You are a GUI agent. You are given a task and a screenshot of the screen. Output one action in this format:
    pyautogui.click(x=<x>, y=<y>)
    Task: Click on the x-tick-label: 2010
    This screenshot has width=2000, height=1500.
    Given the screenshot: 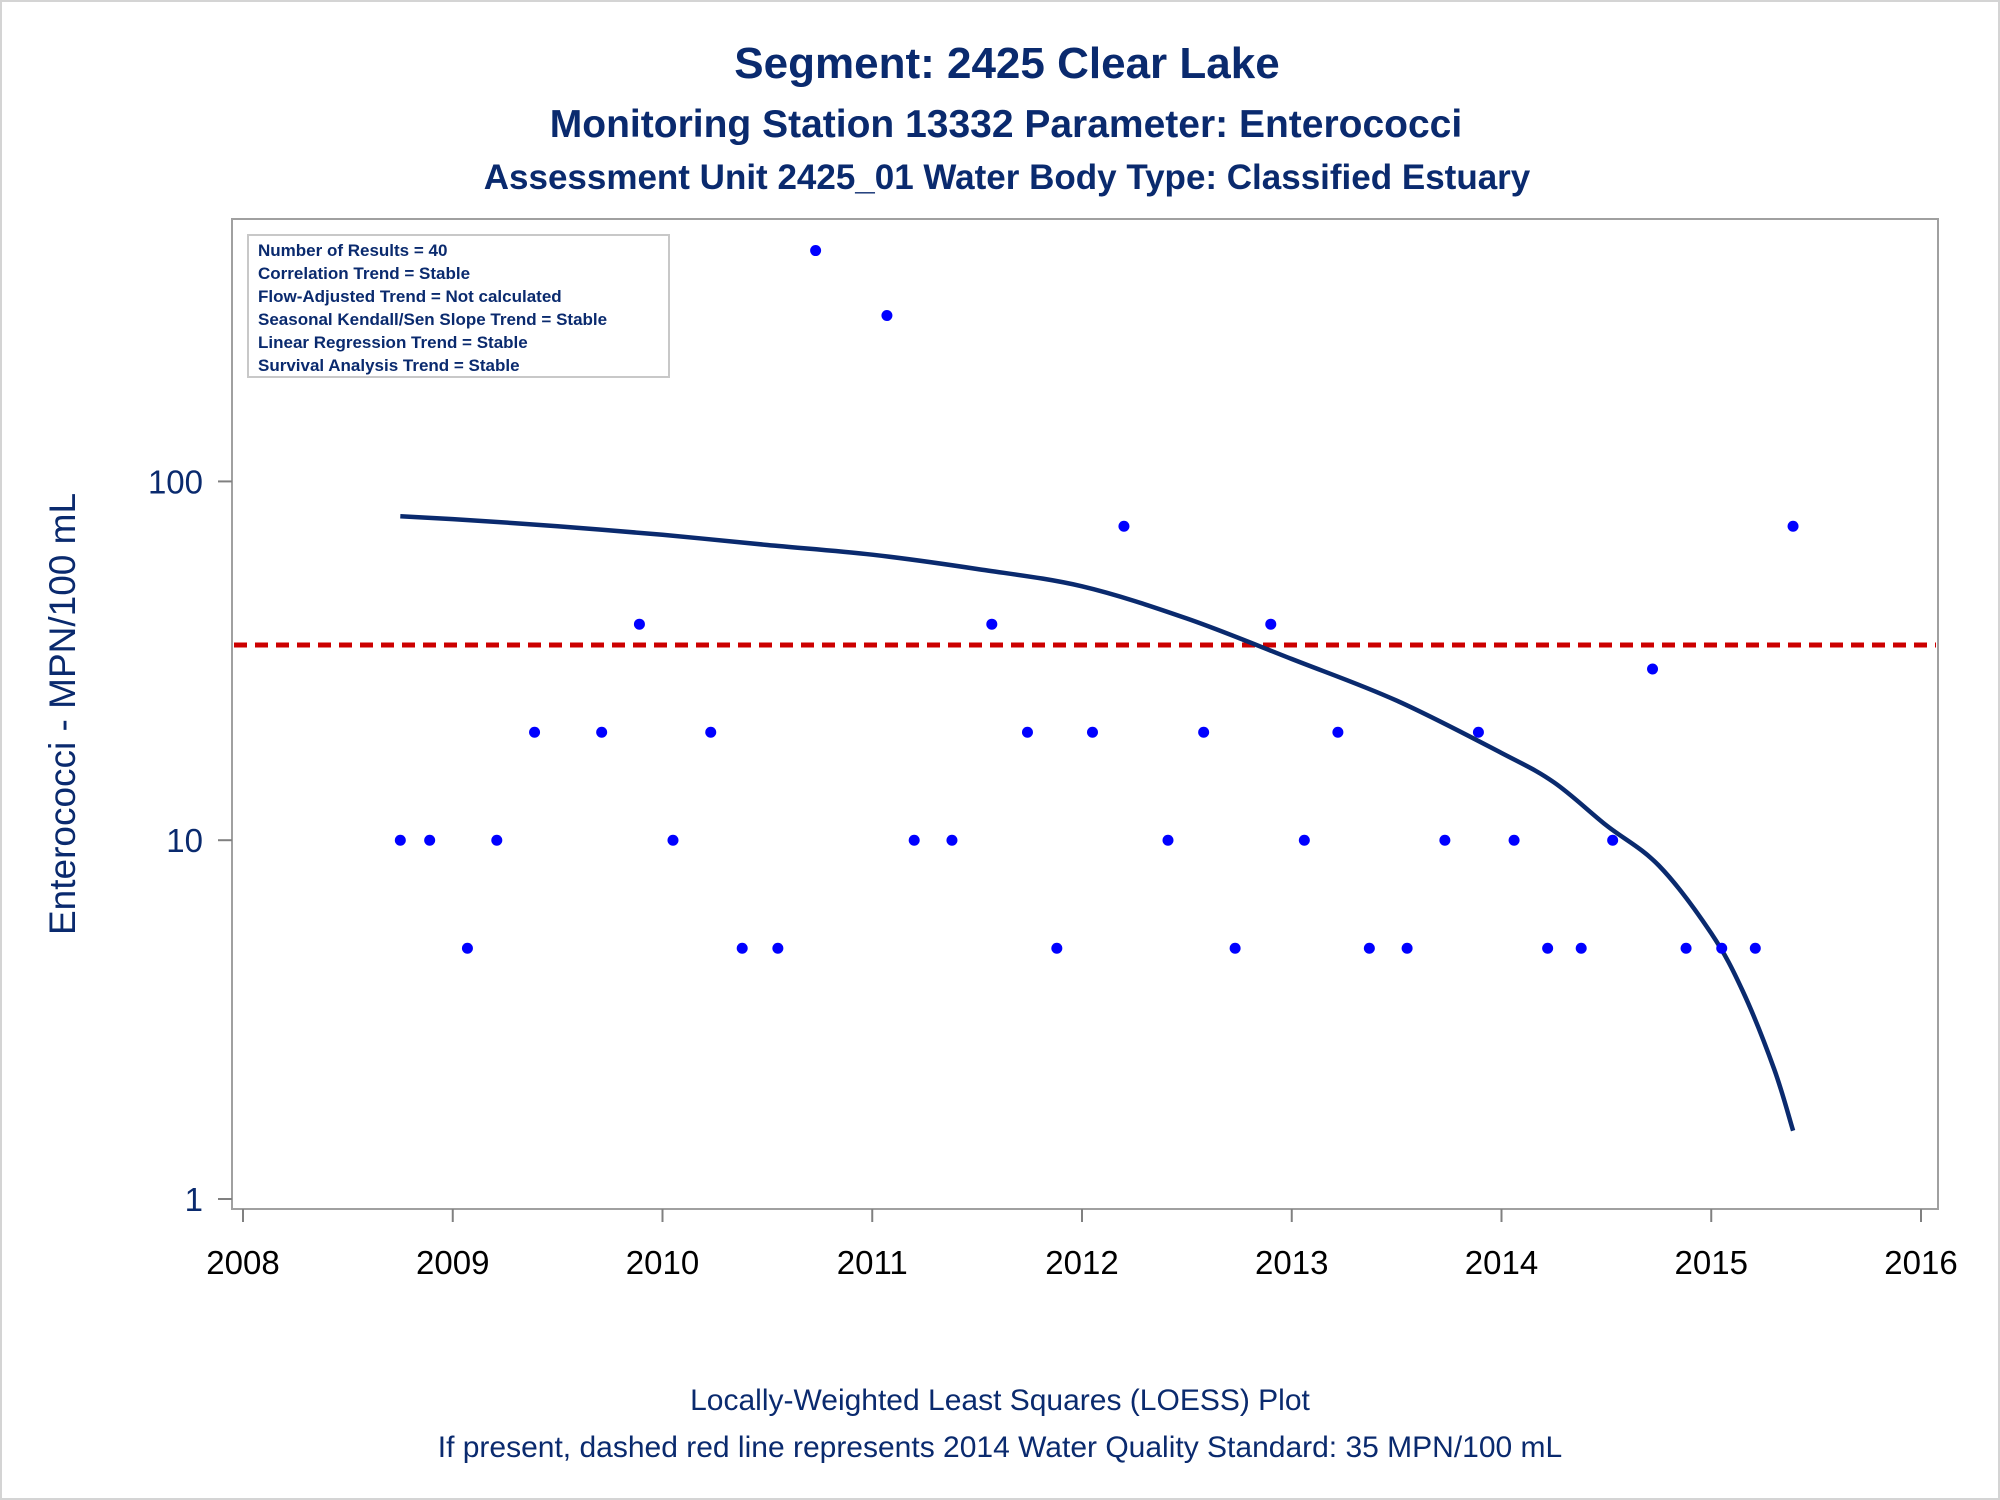 What is the action you would take?
    pyautogui.click(x=662, y=1262)
    